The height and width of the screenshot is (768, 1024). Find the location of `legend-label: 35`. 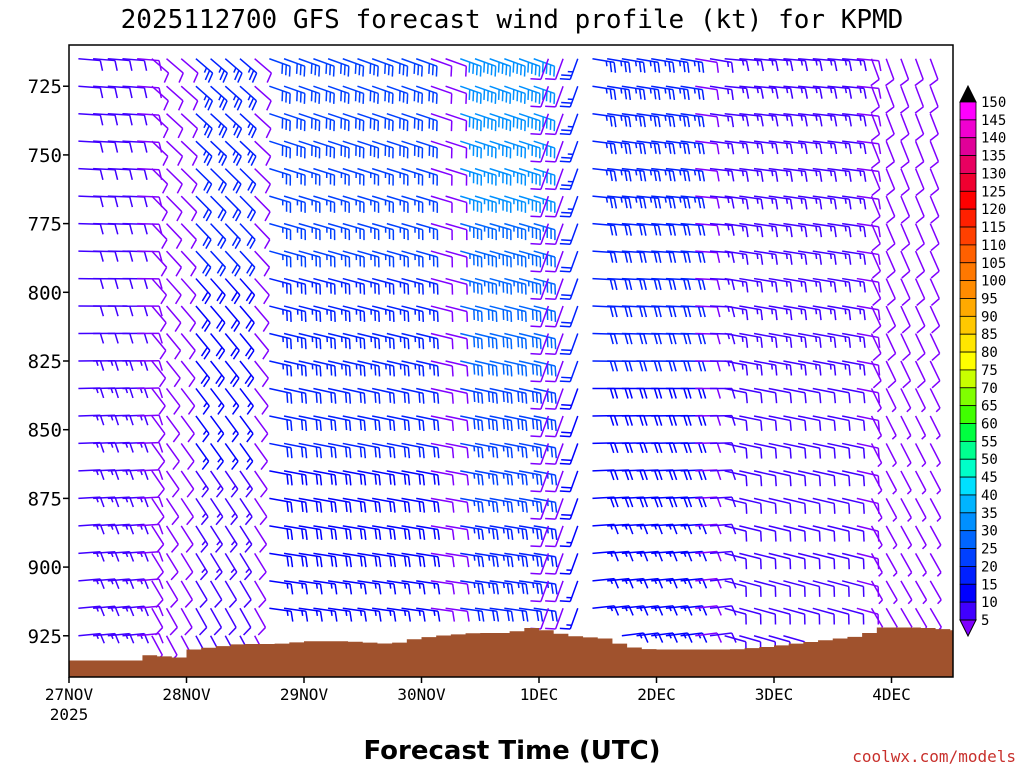

legend-label: 35 is located at coordinates (989, 514).